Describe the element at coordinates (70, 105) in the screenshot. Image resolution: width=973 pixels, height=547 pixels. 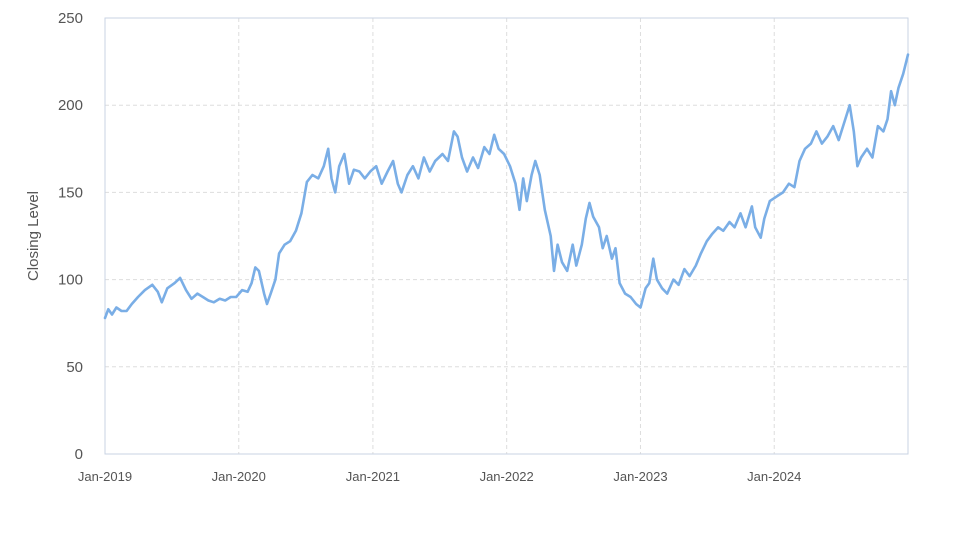
I see `y-tick-label-200: 200` at that location.